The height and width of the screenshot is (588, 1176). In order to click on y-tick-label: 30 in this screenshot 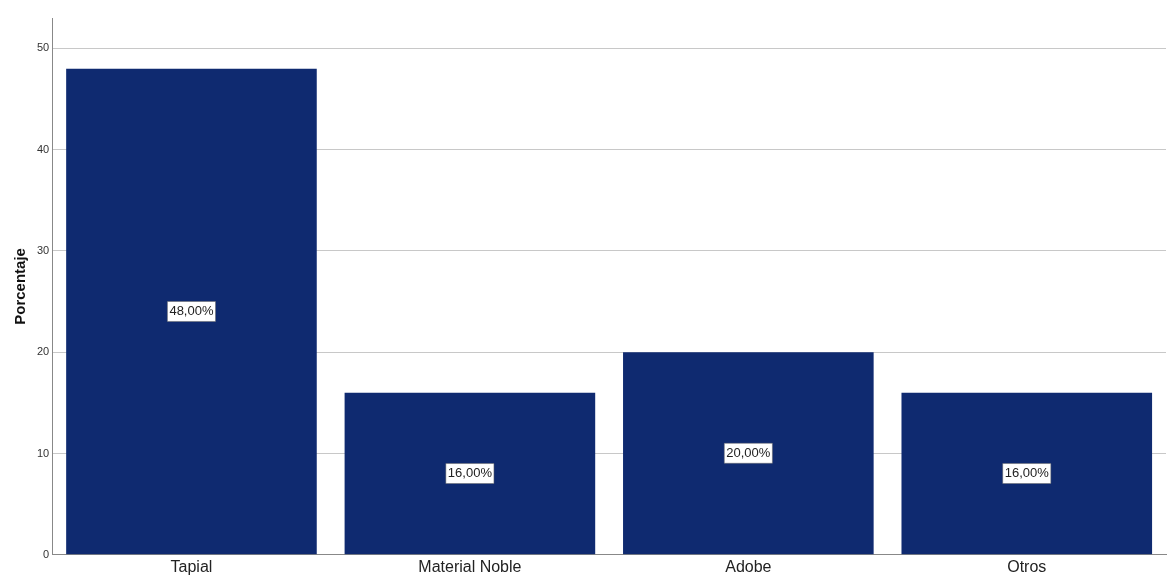, I will do `click(43, 249)`.